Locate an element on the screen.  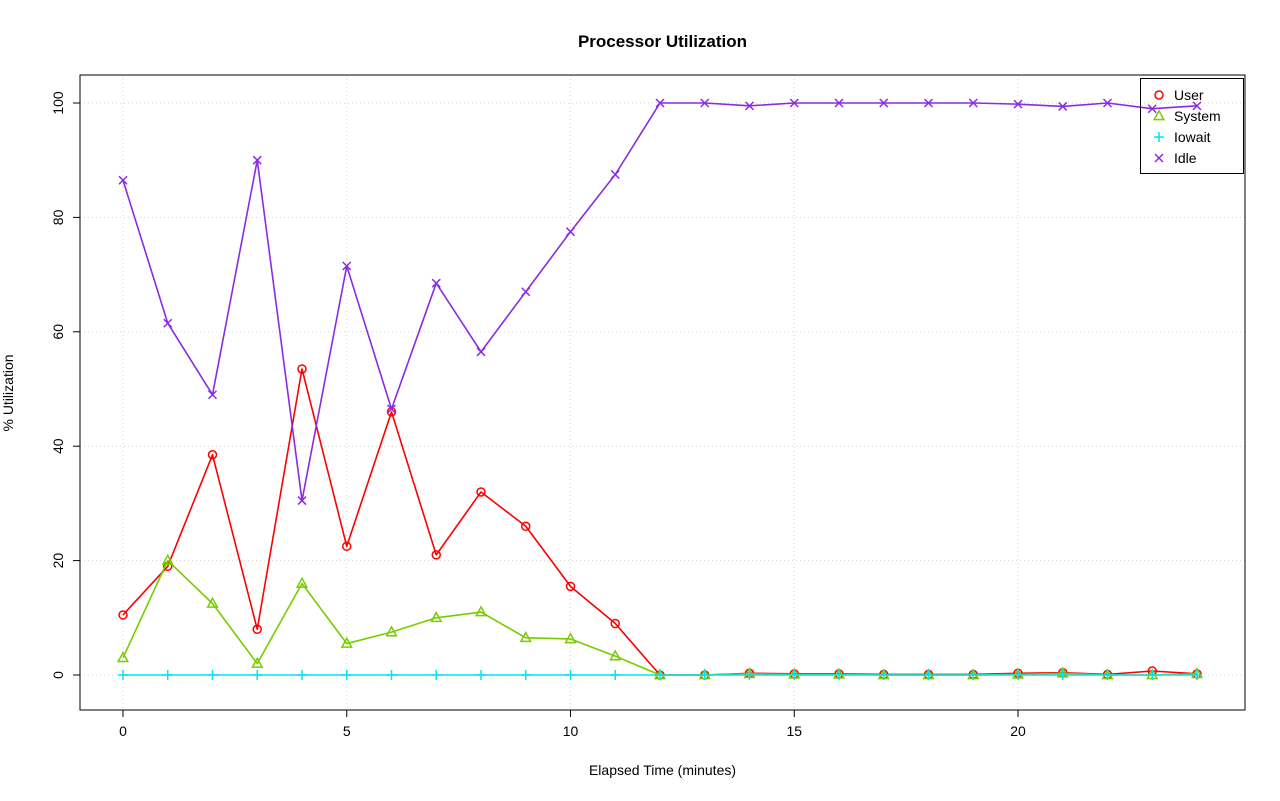
series-system is located at coordinates (660, 616).